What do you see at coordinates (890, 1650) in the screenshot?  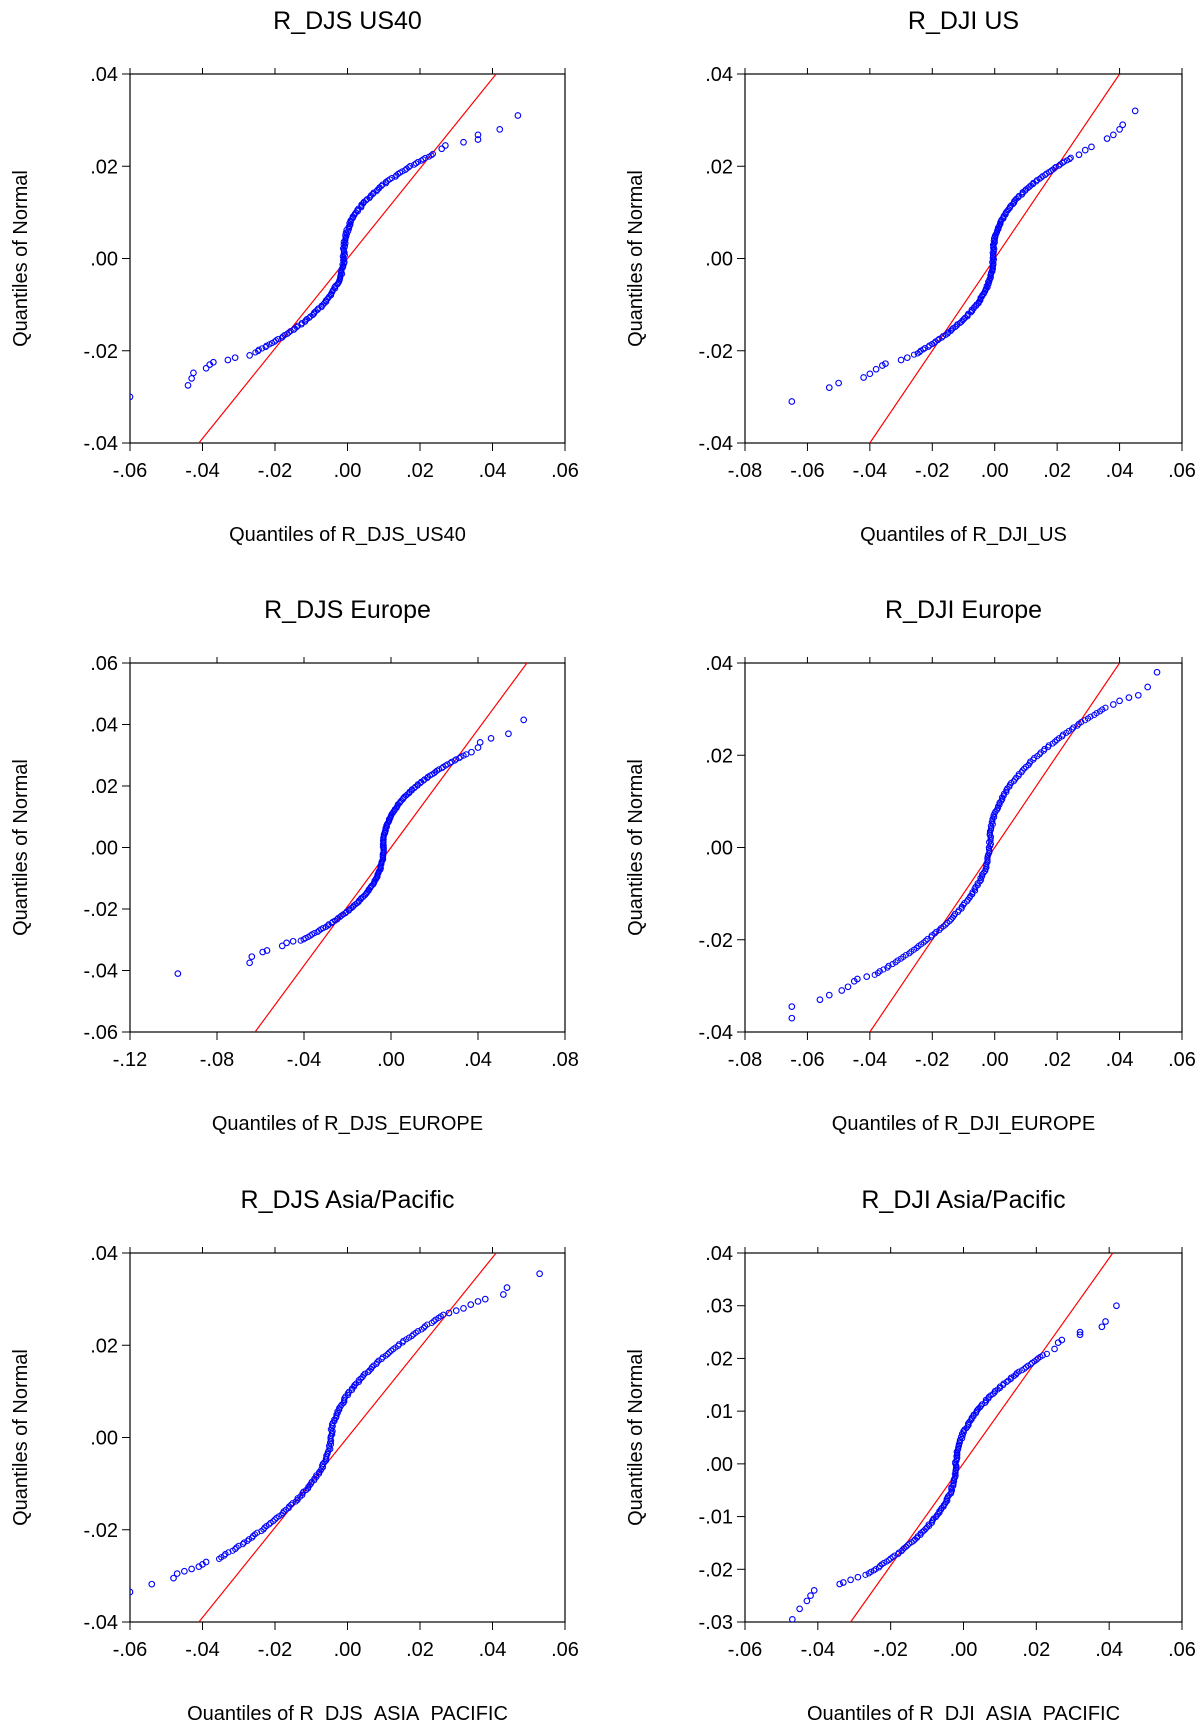 I see `x-tick-label: -.02` at bounding box center [890, 1650].